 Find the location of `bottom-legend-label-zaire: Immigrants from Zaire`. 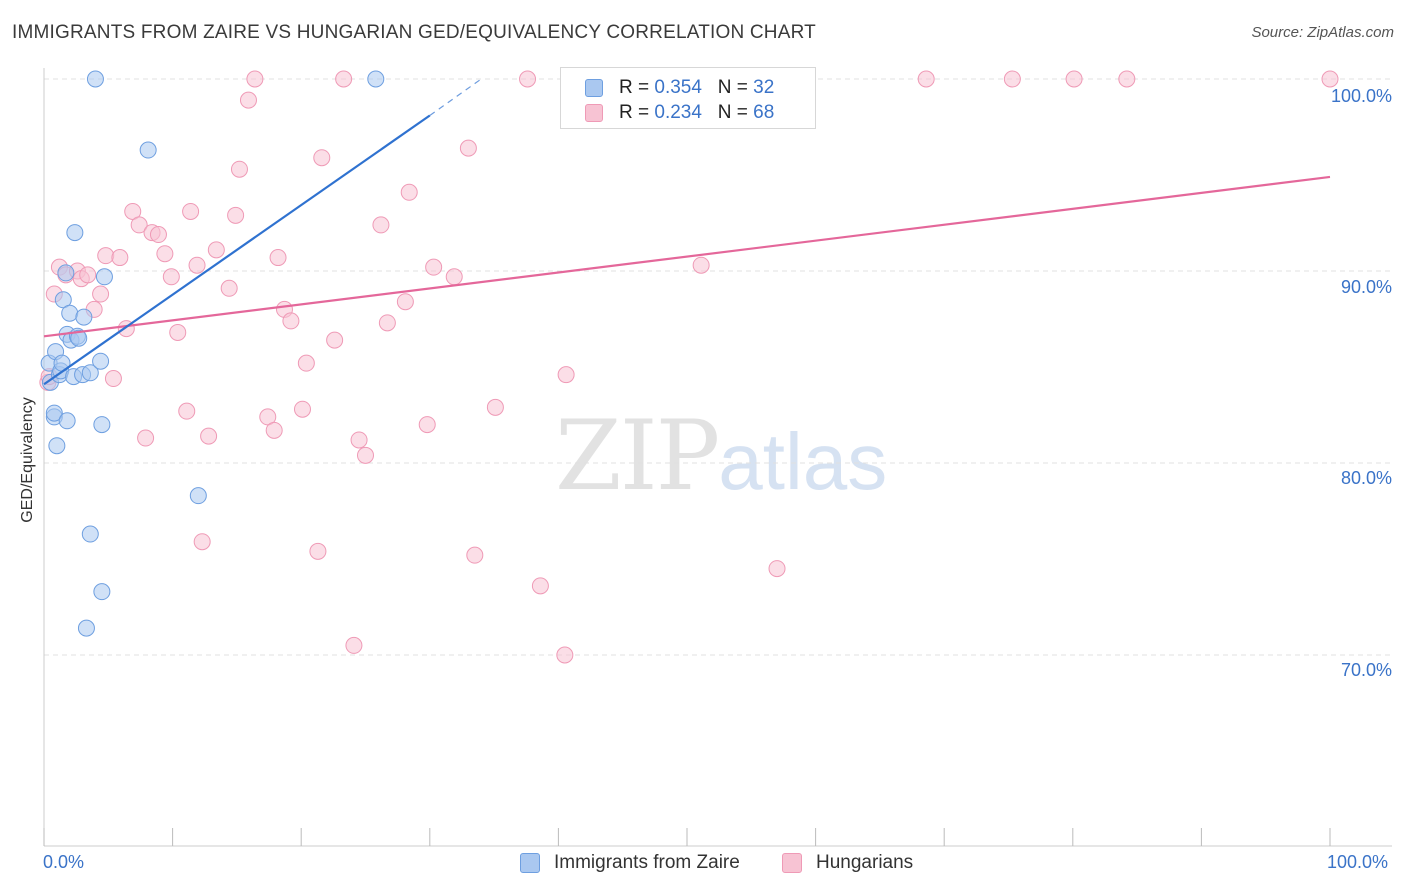

bottom-legend-label-zaire: Immigrants from Zaire is located at coordinates (647, 862).